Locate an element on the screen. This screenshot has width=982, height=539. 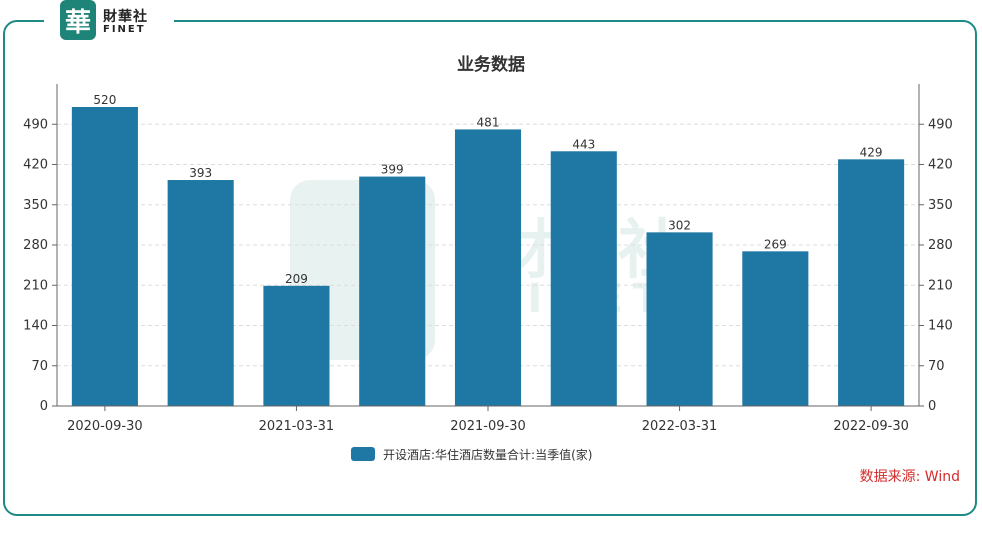
data-label: 269 is located at coordinates (775, 244).